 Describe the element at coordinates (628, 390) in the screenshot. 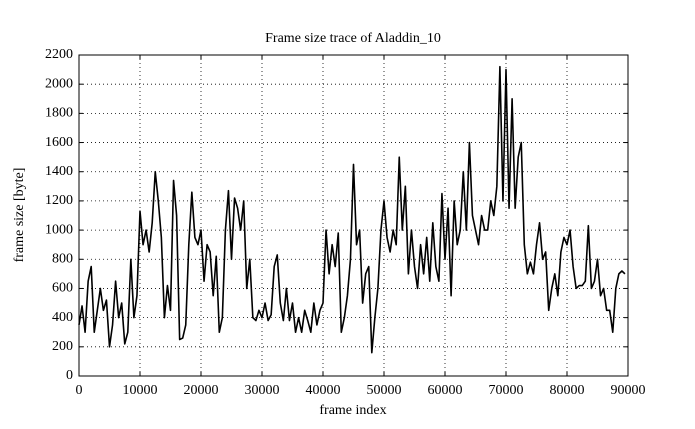

I see `x-tick-label: 90000` at that location.